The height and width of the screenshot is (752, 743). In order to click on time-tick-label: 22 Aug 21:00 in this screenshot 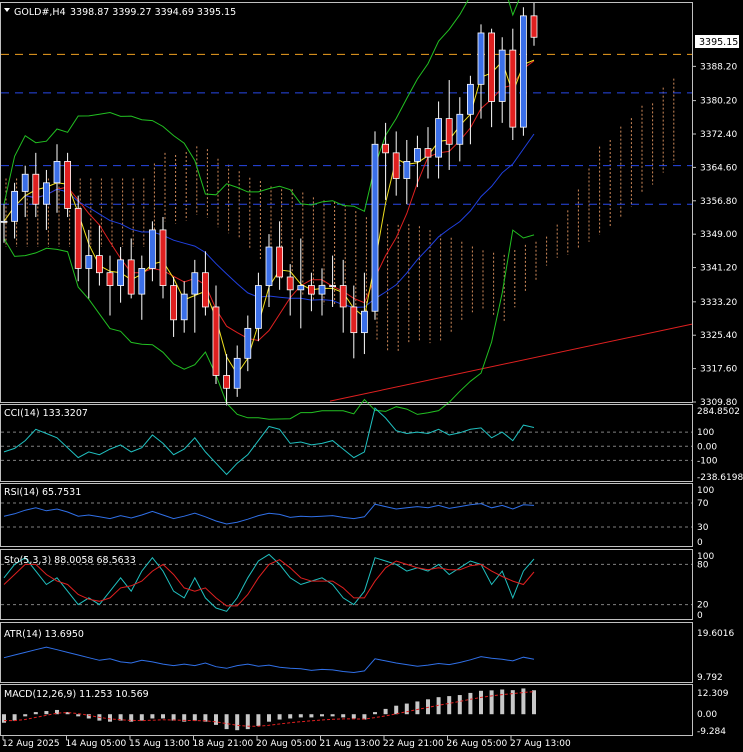, I will do `click(413, 743)`.